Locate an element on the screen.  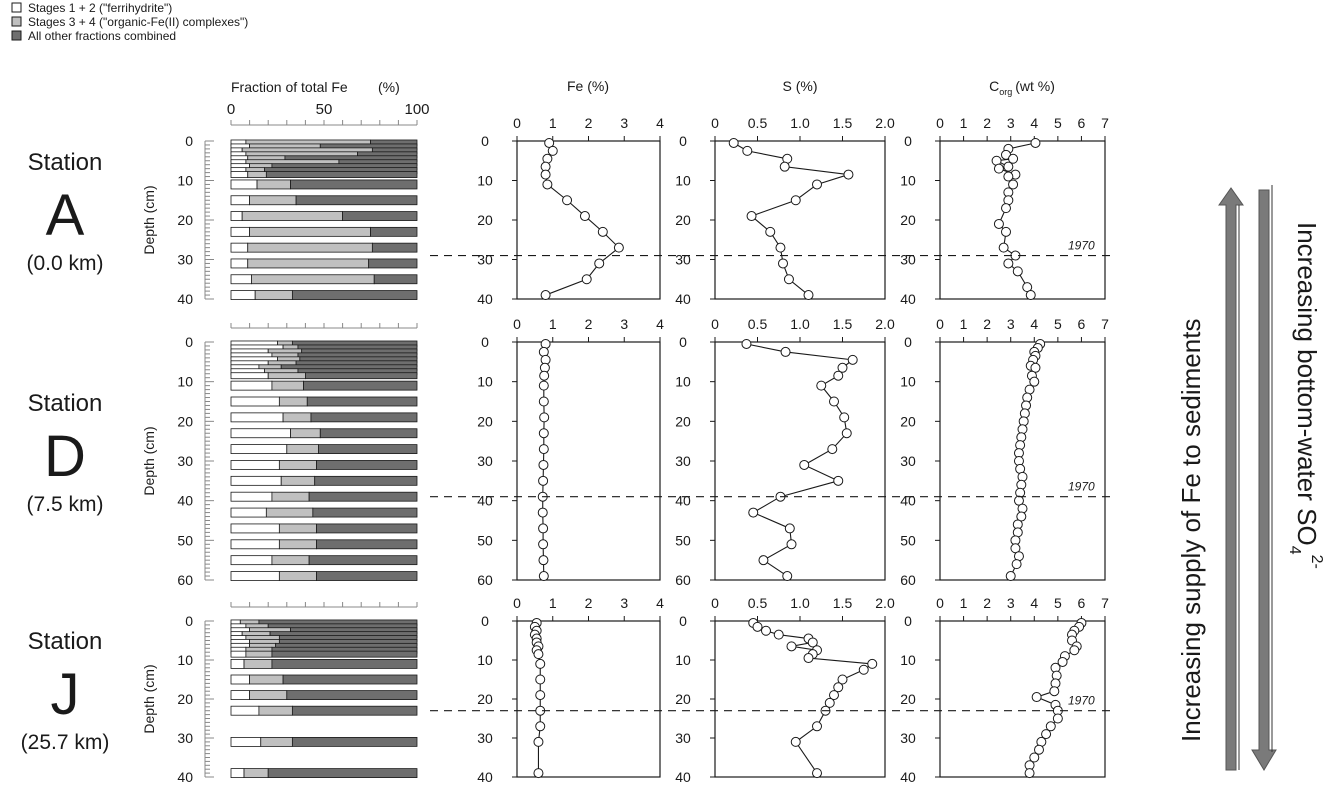
fraction-title: Fraction of total Fe is located at coordinates (289, 87).